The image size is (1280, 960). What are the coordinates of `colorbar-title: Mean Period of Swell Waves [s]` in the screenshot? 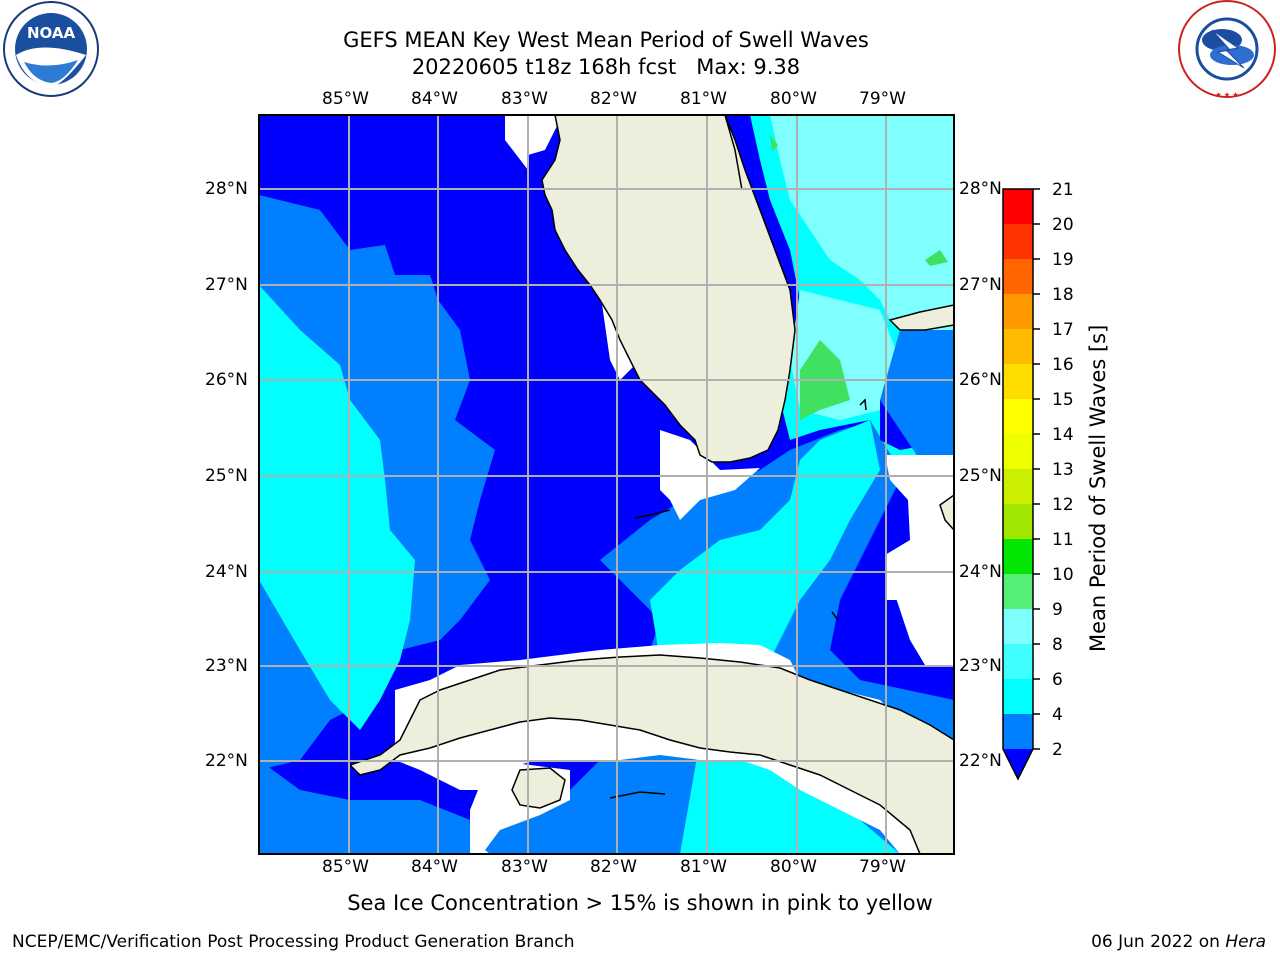 It's located at (1098, 488).